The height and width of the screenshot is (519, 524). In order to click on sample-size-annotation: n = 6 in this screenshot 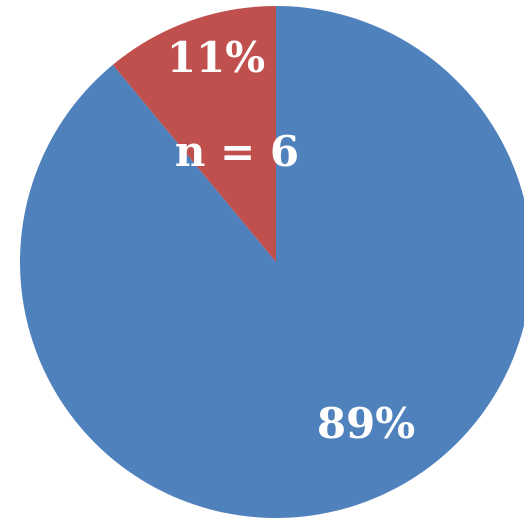, I will do `click(237, 151)`.